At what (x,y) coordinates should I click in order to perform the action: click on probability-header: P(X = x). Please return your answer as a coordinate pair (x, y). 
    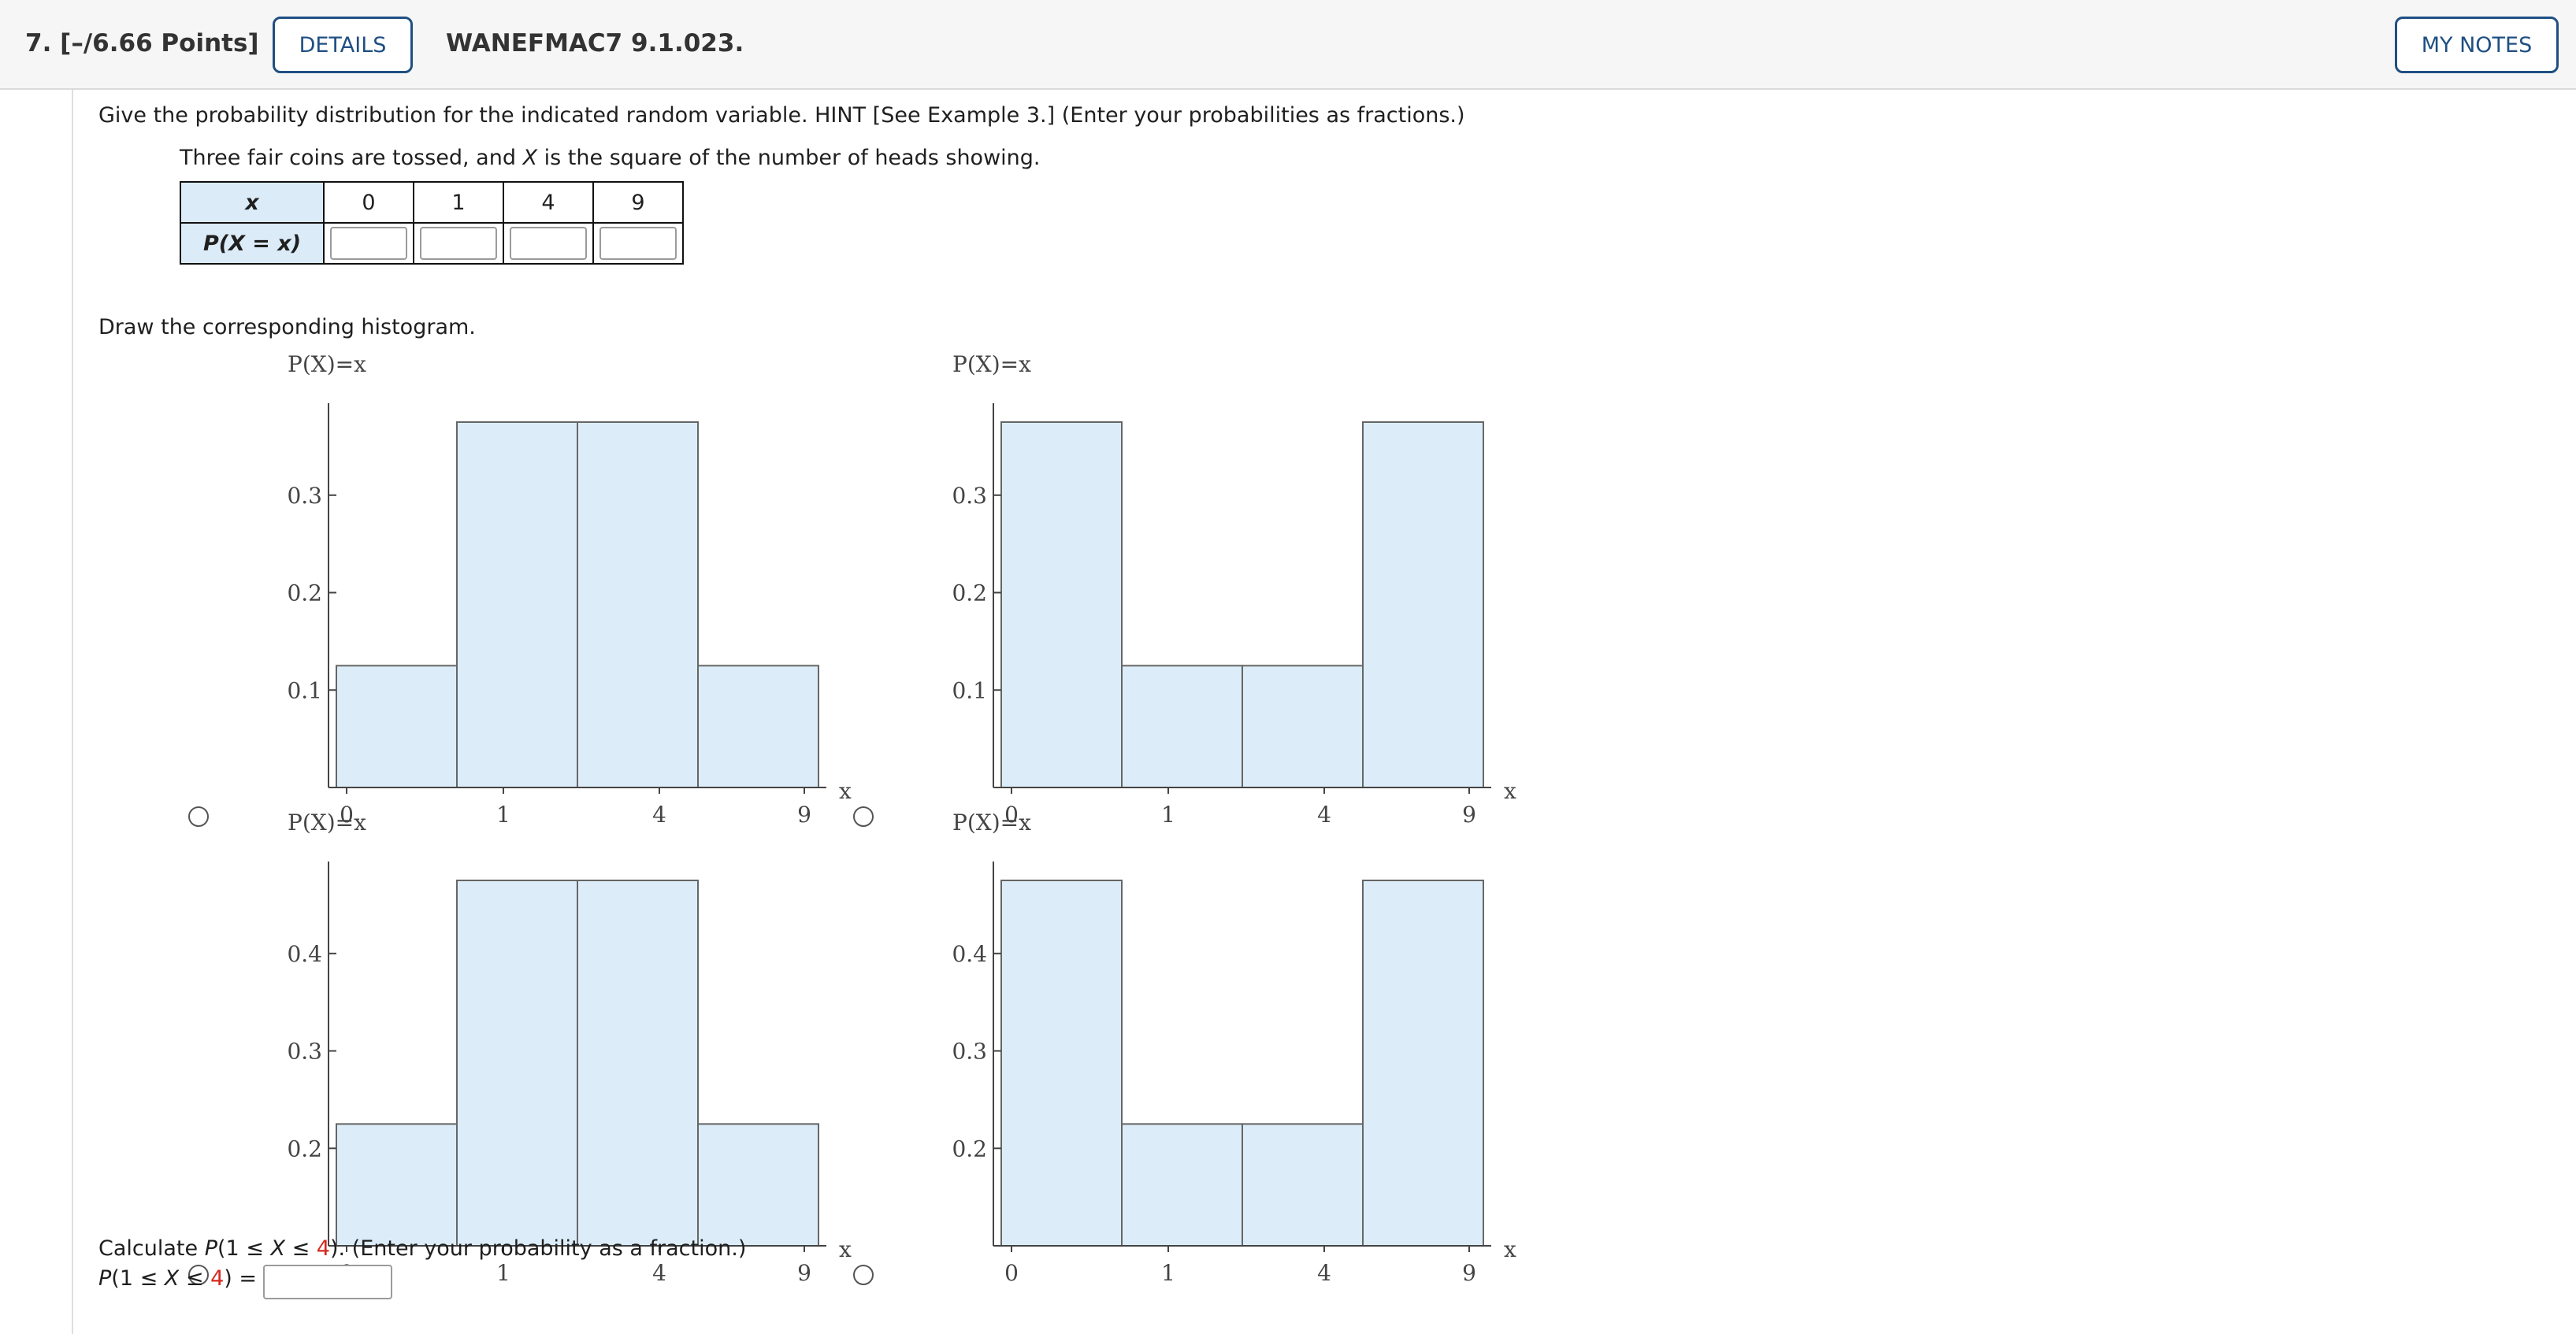
    Looking at the image, I should click on (252, 243).